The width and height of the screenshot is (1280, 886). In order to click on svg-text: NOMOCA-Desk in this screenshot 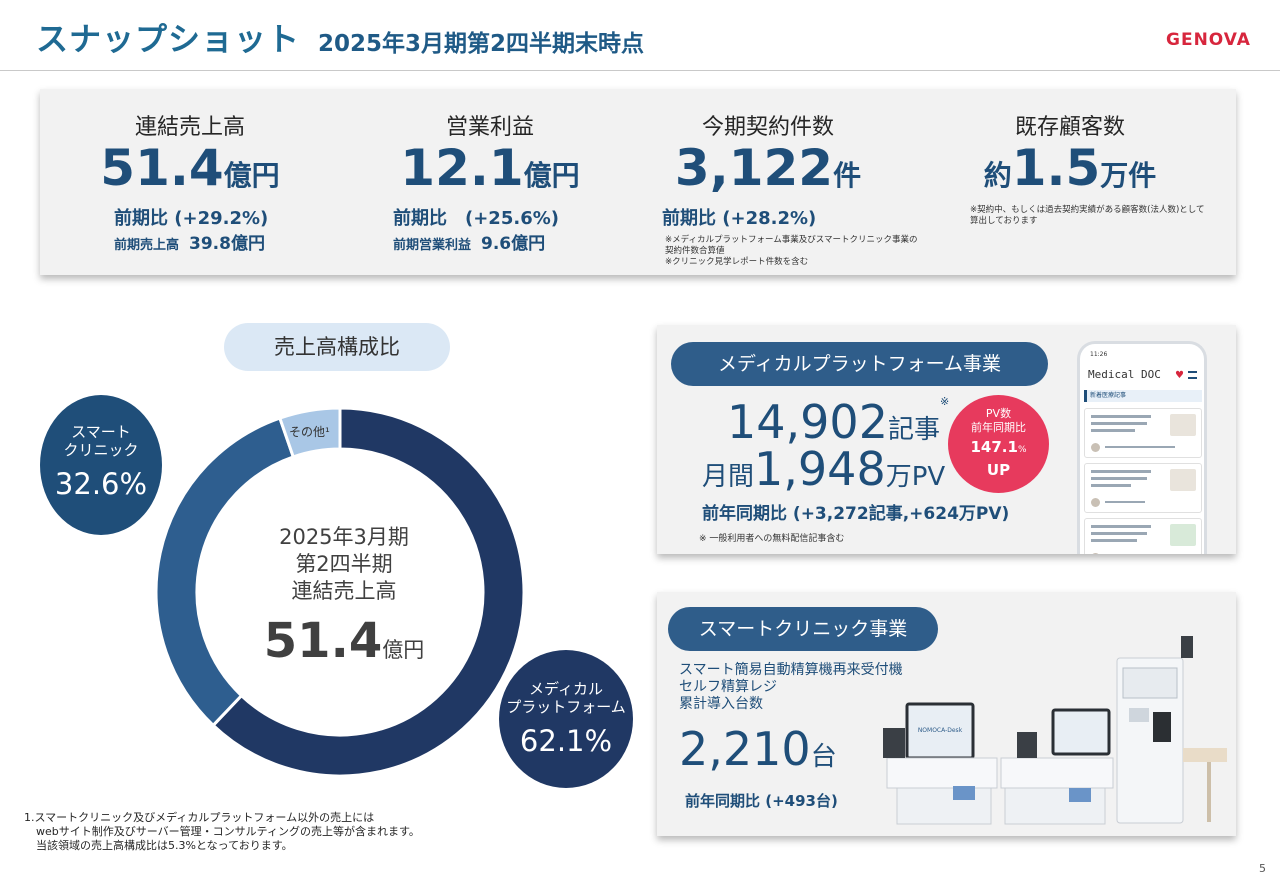, I will do `click(940, 730)`.